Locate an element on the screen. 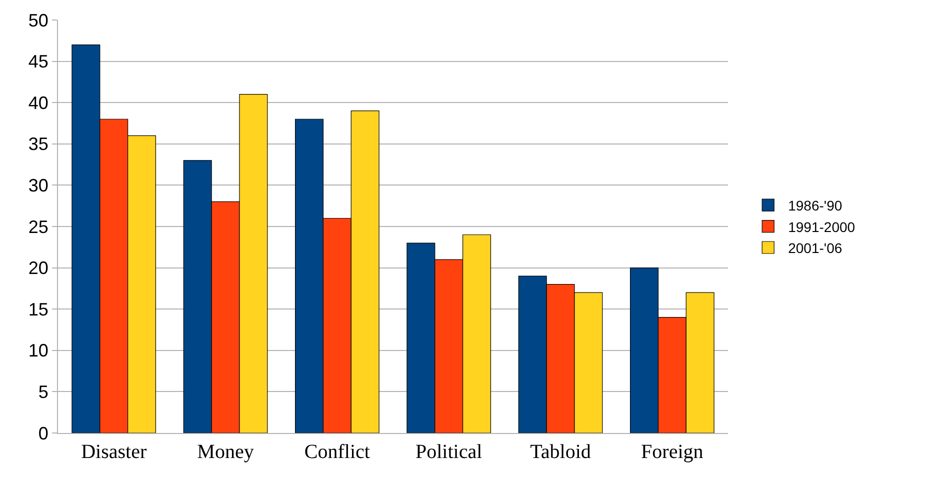 The image size is (926, 479). x-tick-label: Disaster is located at coordinates (114, 452).